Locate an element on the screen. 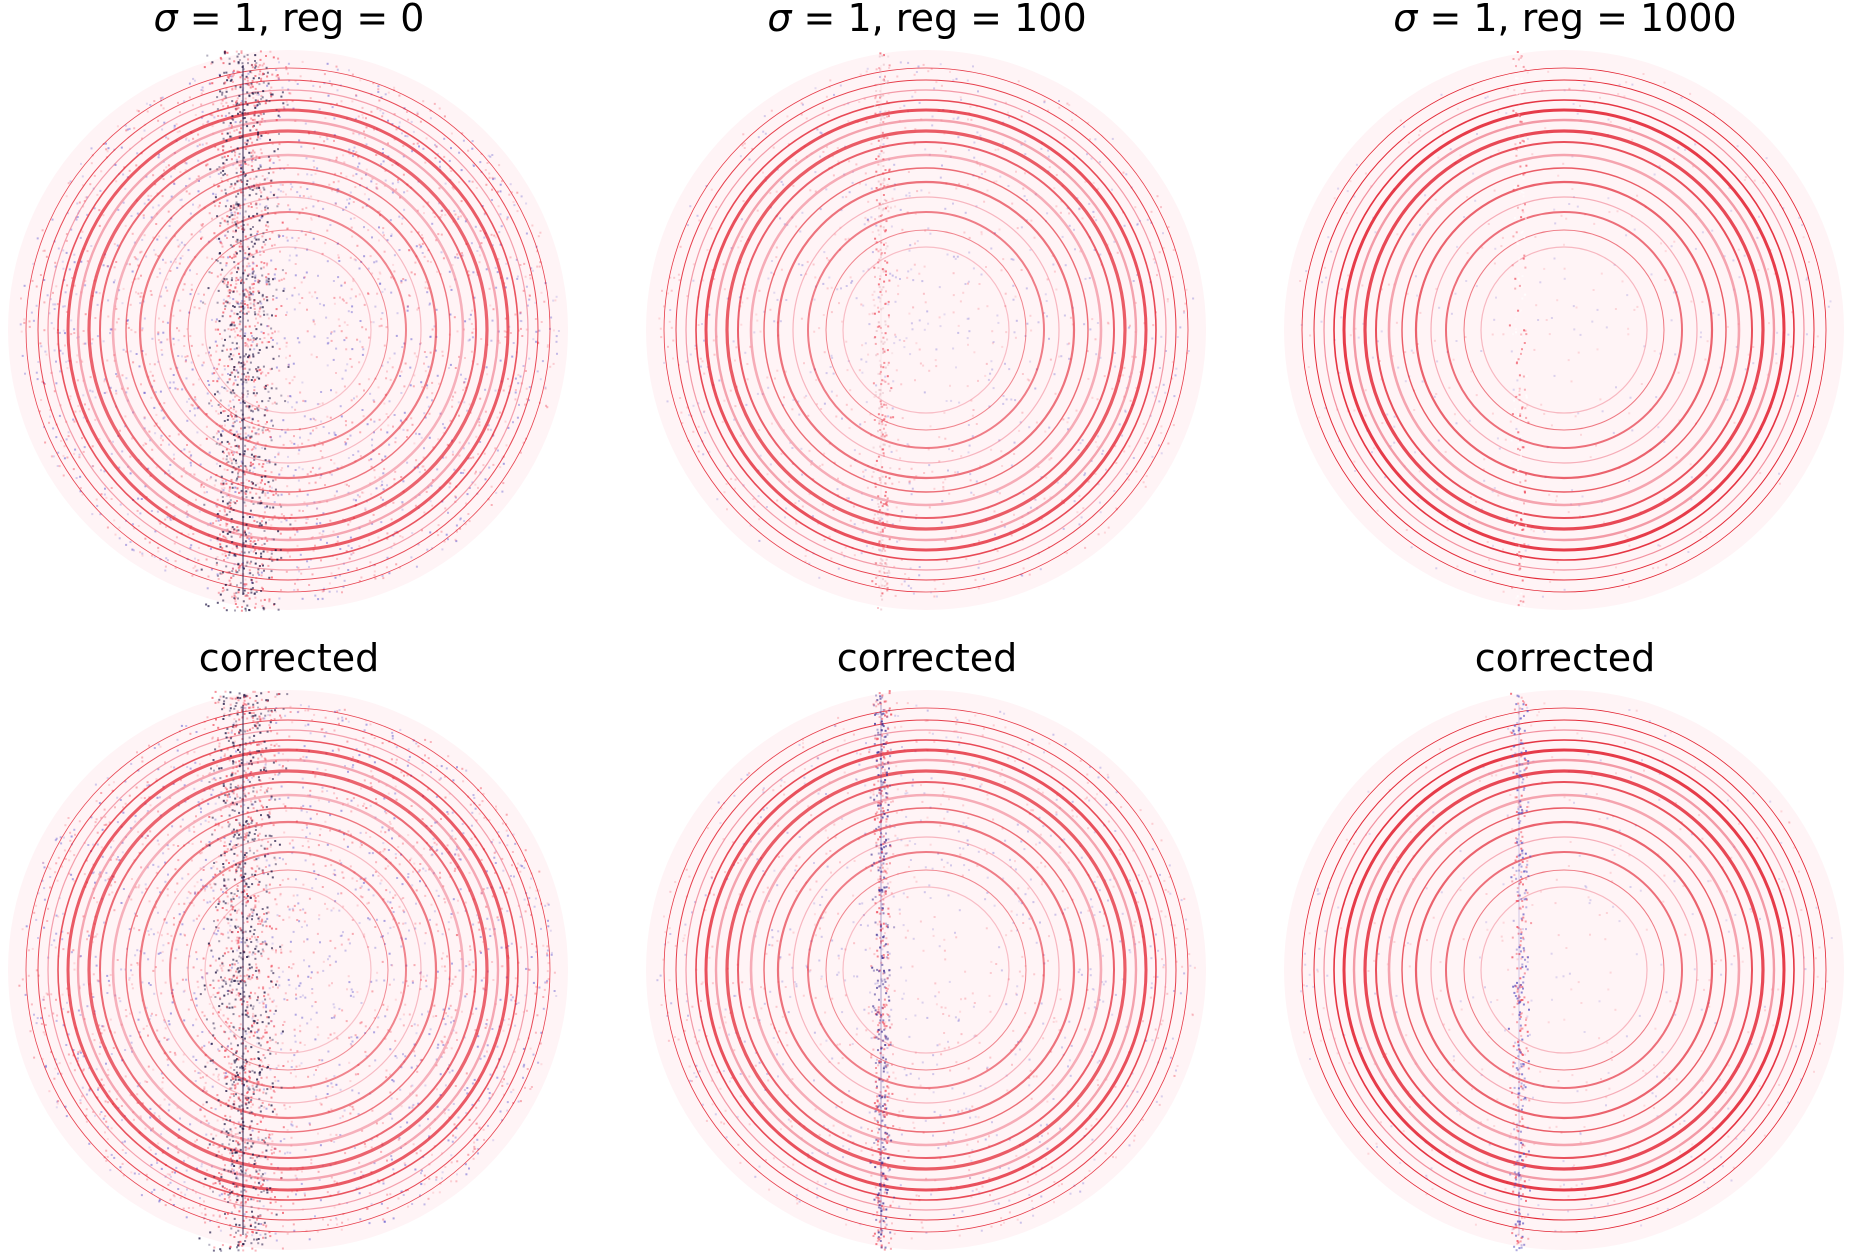 This screenshot has width=1851, height=1259. panel-title-1: σ = 1, reg = 0 is located at coordinates (294, 20).